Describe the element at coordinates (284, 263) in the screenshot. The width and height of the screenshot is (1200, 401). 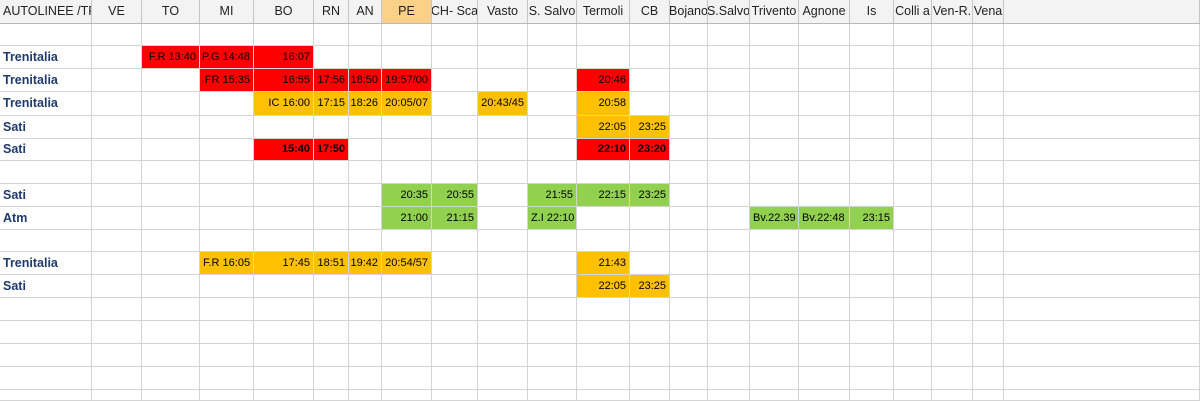
I see `schedule-cell: 17:45` at that location.